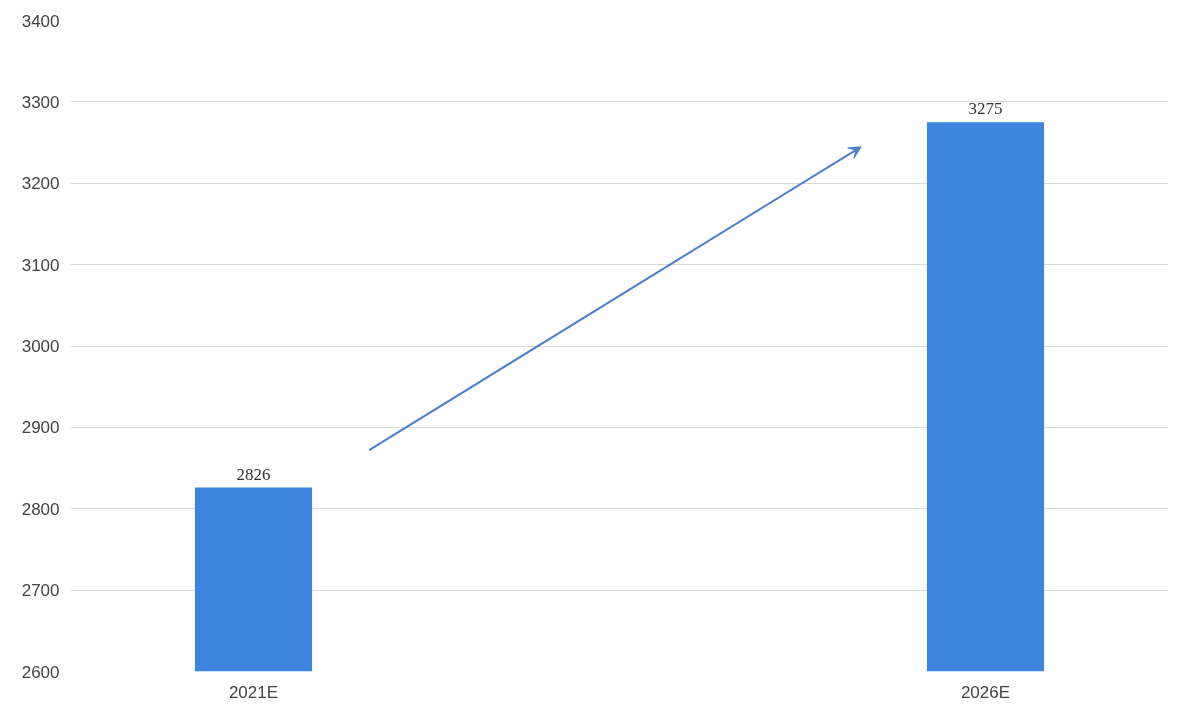 Image resolution: width=1178 pixels, height=711 pixels. Describe the element at coordinates (40, 21) in the screenshot. I see `y-tick-label: 3400` at that location.